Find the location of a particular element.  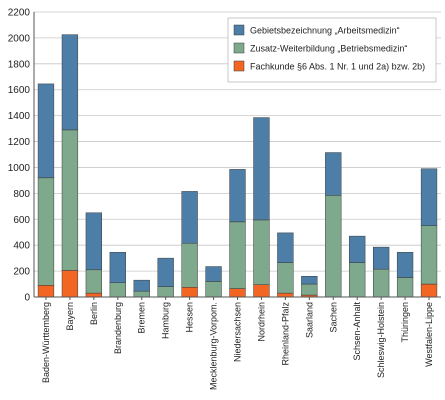

x-category-label: Hamburg is located at coordinates (166, 320).